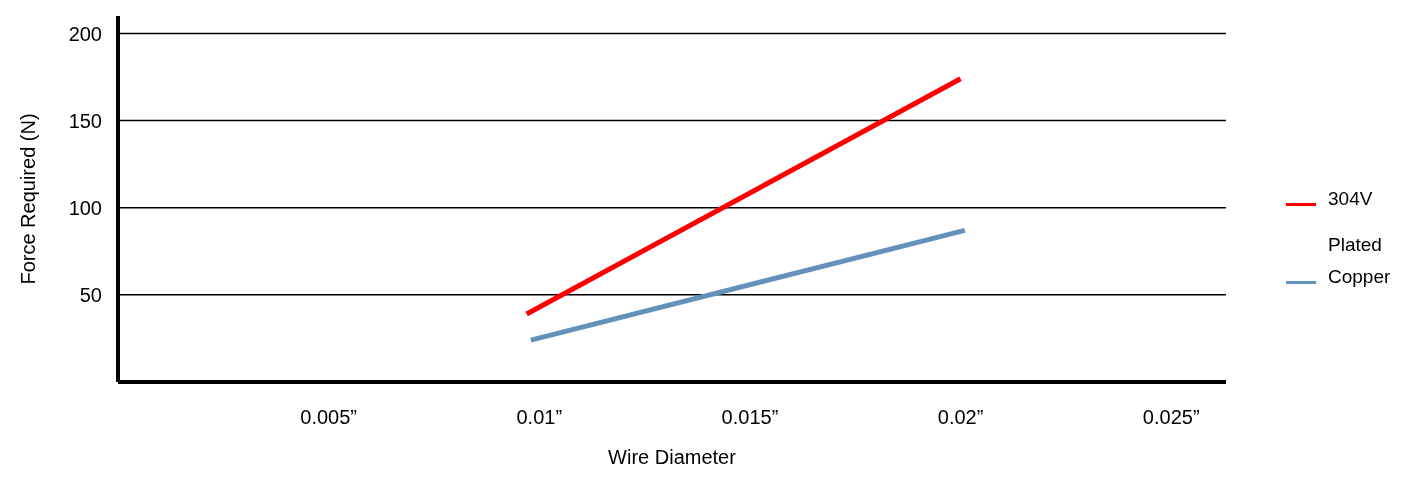 The image size is (1426, 482). Describe the element at coordinates (1350, 199) in the screenshot. I see `legend-label: 304V` at that location.